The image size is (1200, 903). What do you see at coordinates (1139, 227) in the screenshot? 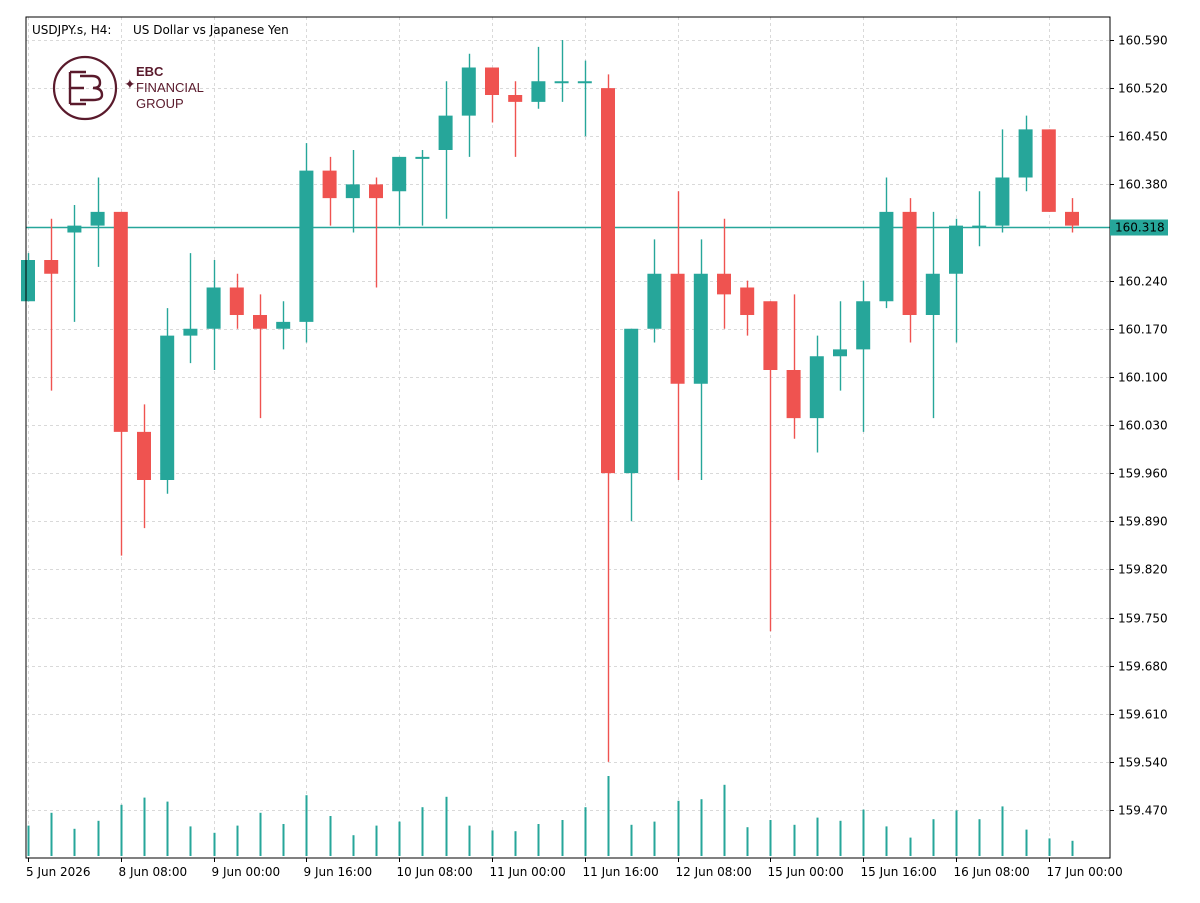
I see `current-price-tag: 160.318` at bounding box center [1139, 227].